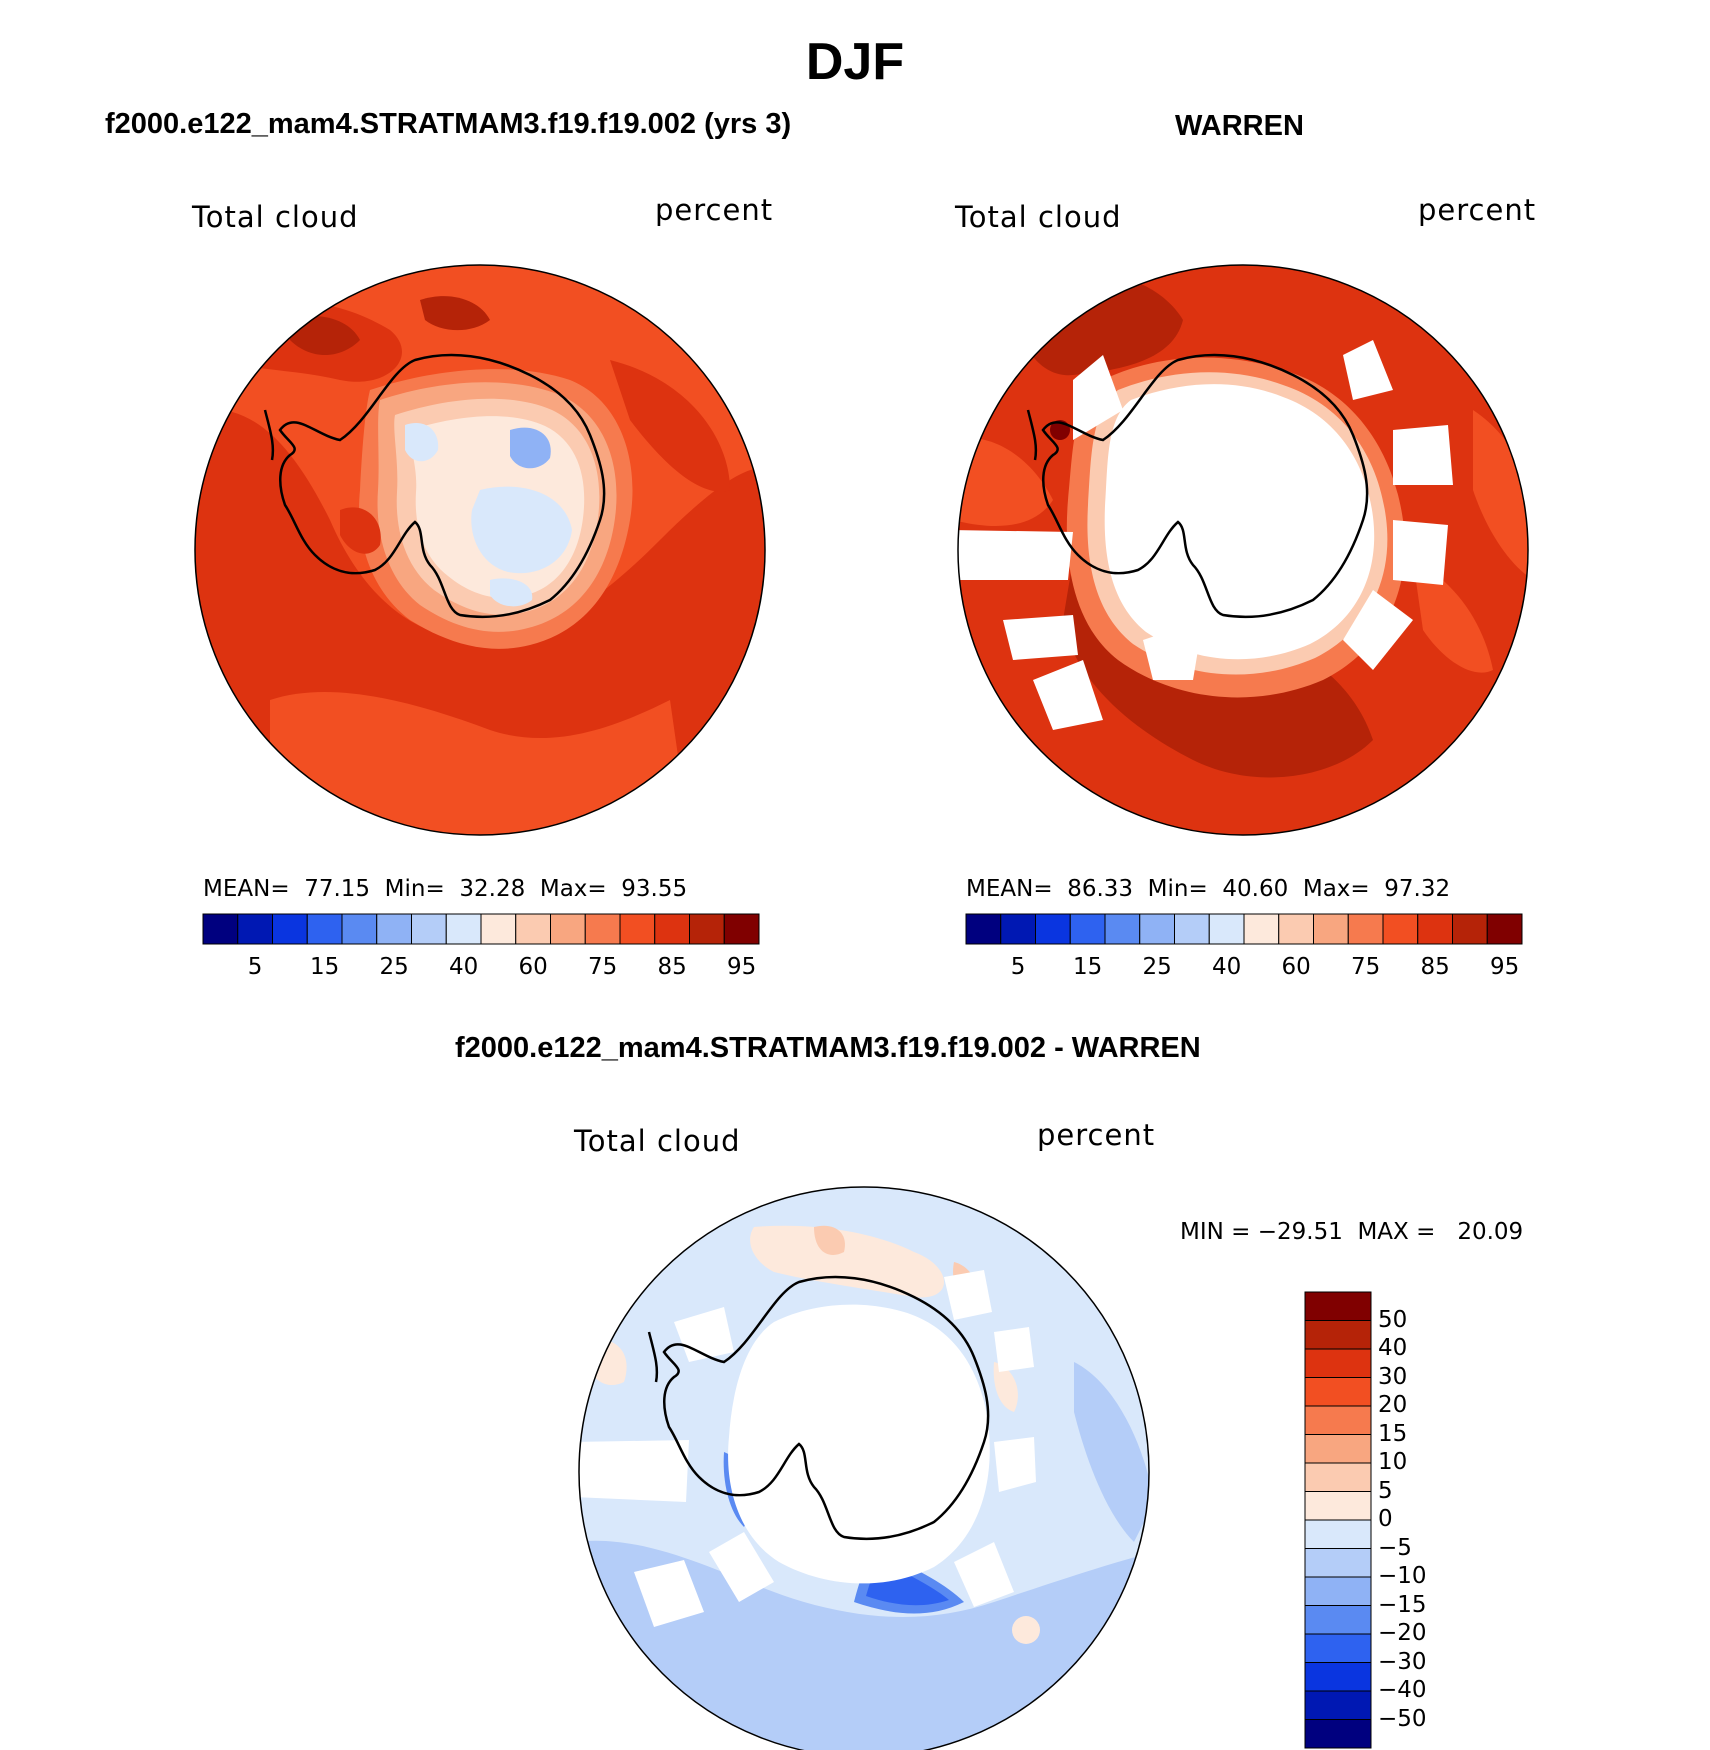 Image resolution: width=1710 pixels, height=1750 pixels. What do you see at coordinates (1385, 1519) in the screenshot?
I see `colorbar-tick-label: 0` at bounding box center [1385, 1519].